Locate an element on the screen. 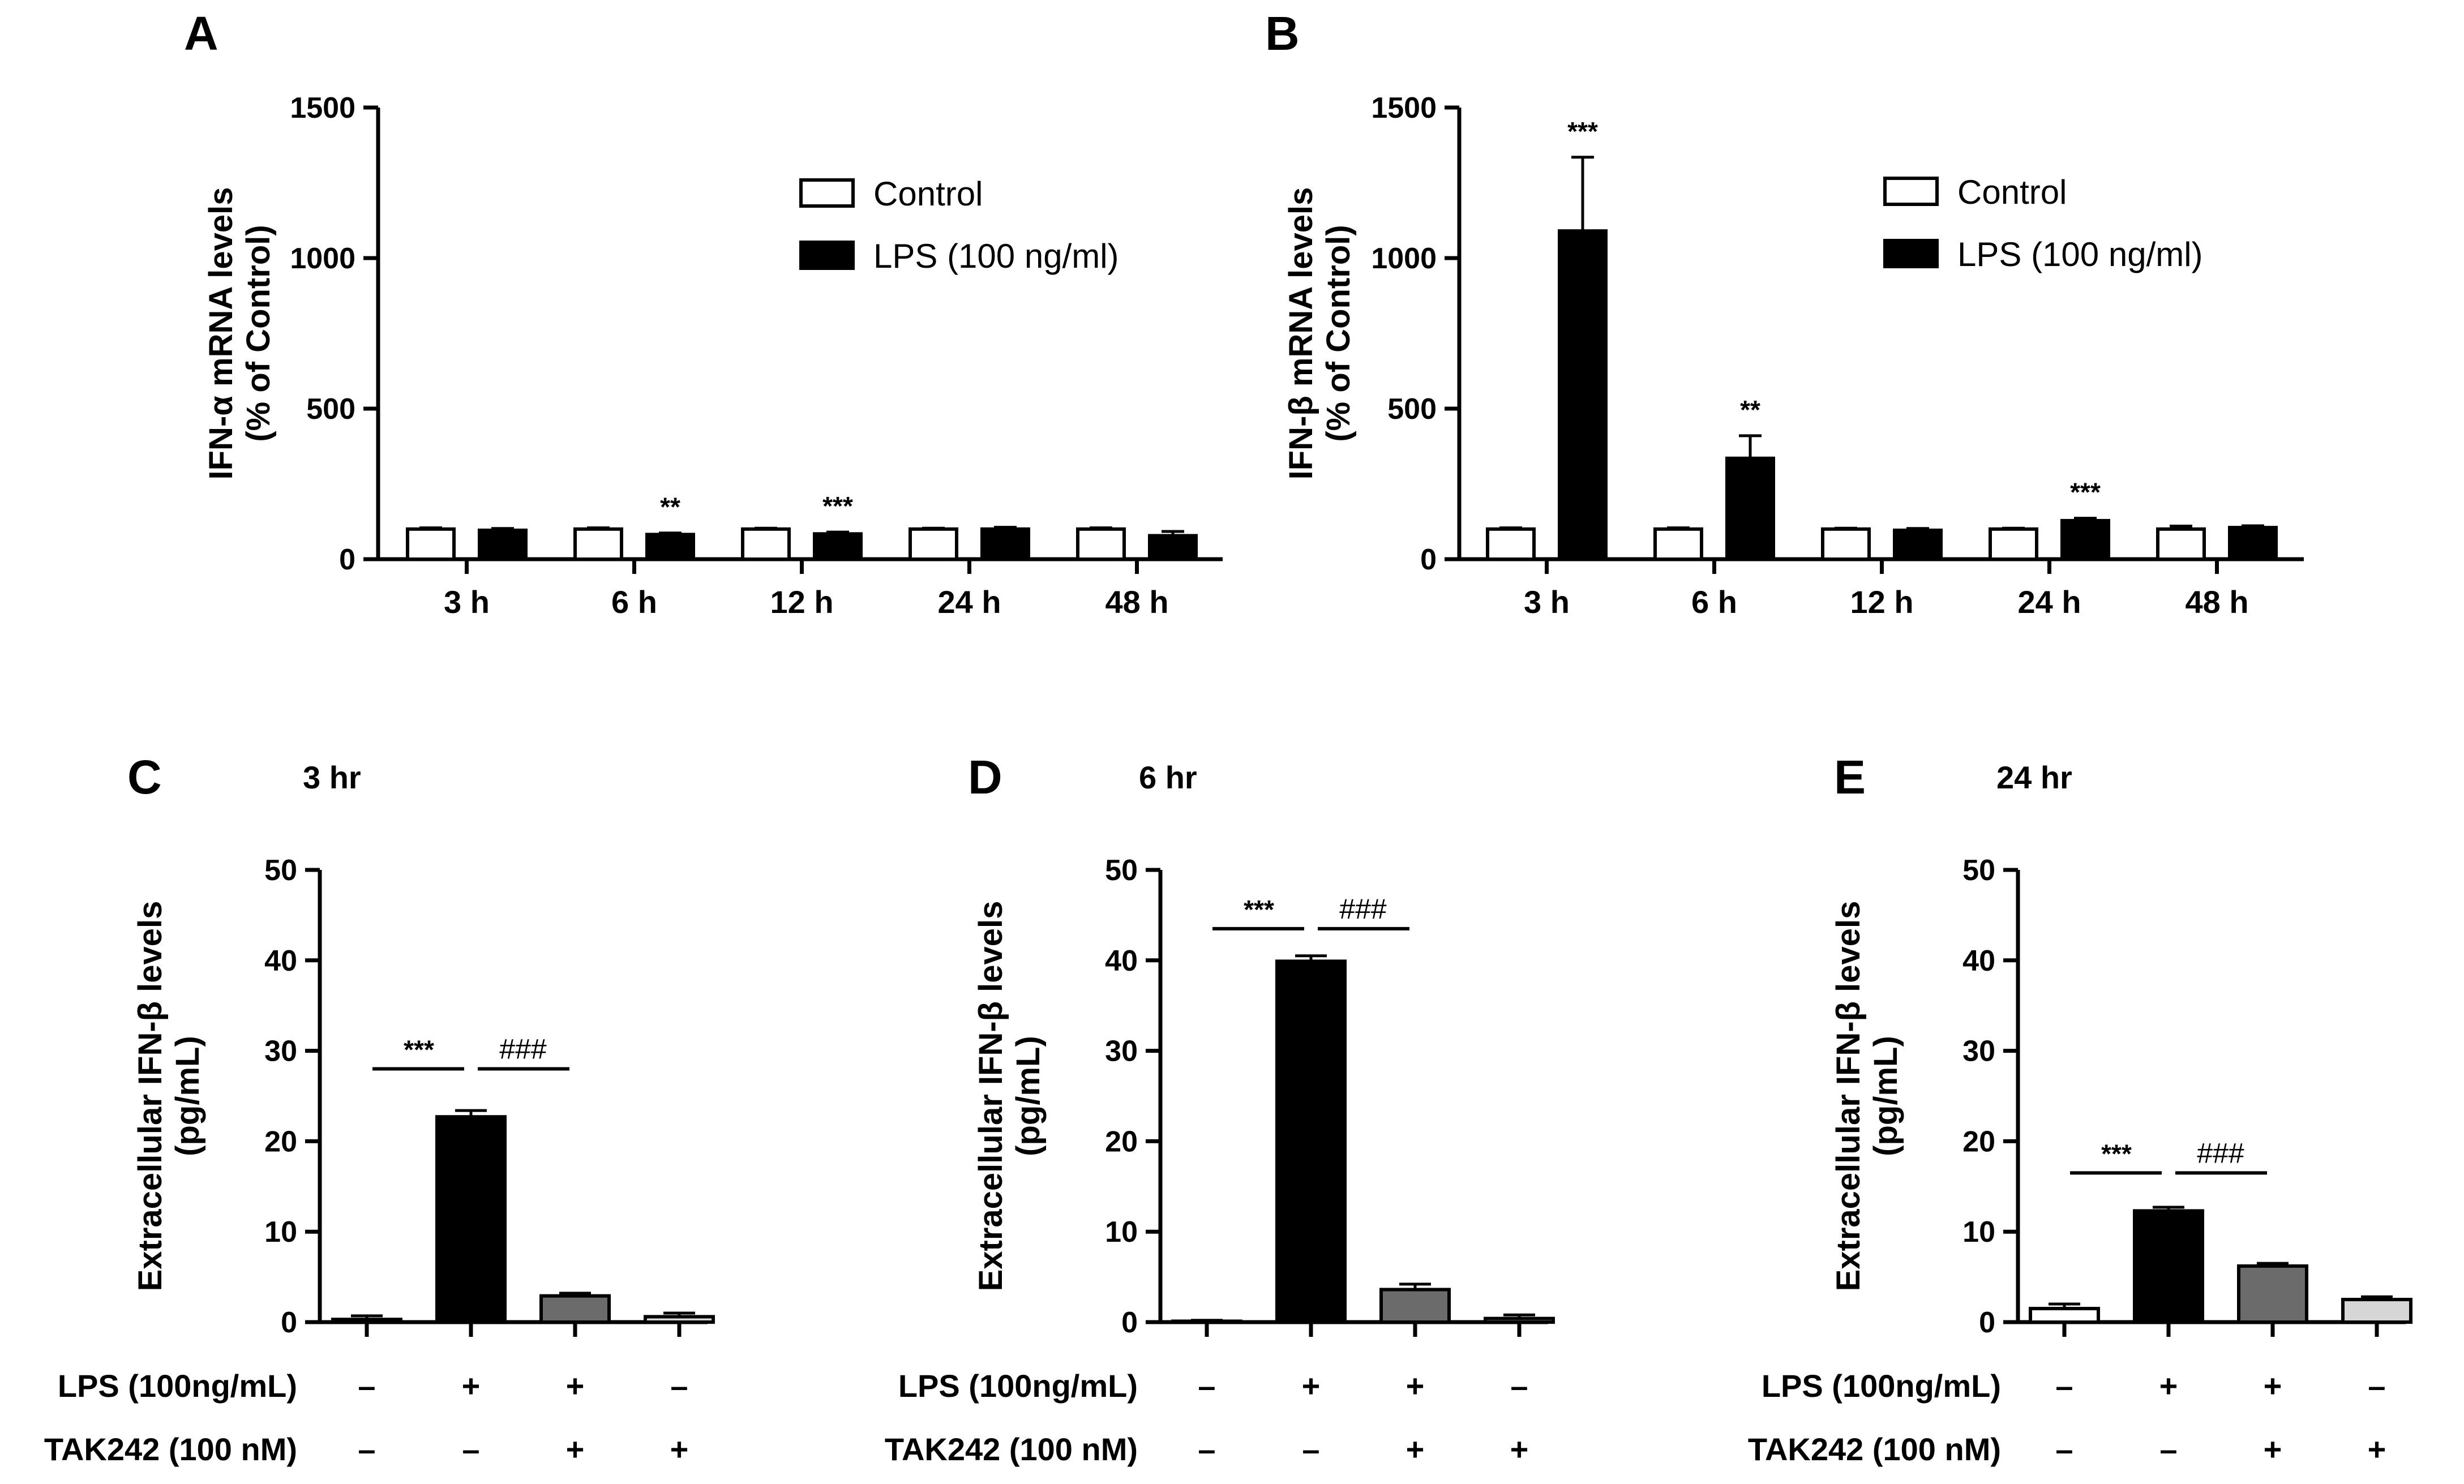  y-axis-title-line1: IFN-α mRNA levels is located at coordinates (221, 333).